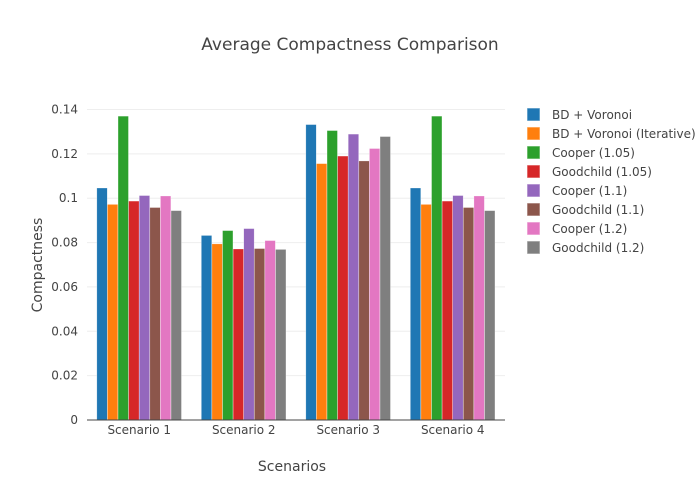  I want to click on legend-label: BD + Voronoi, so click(592, 115).